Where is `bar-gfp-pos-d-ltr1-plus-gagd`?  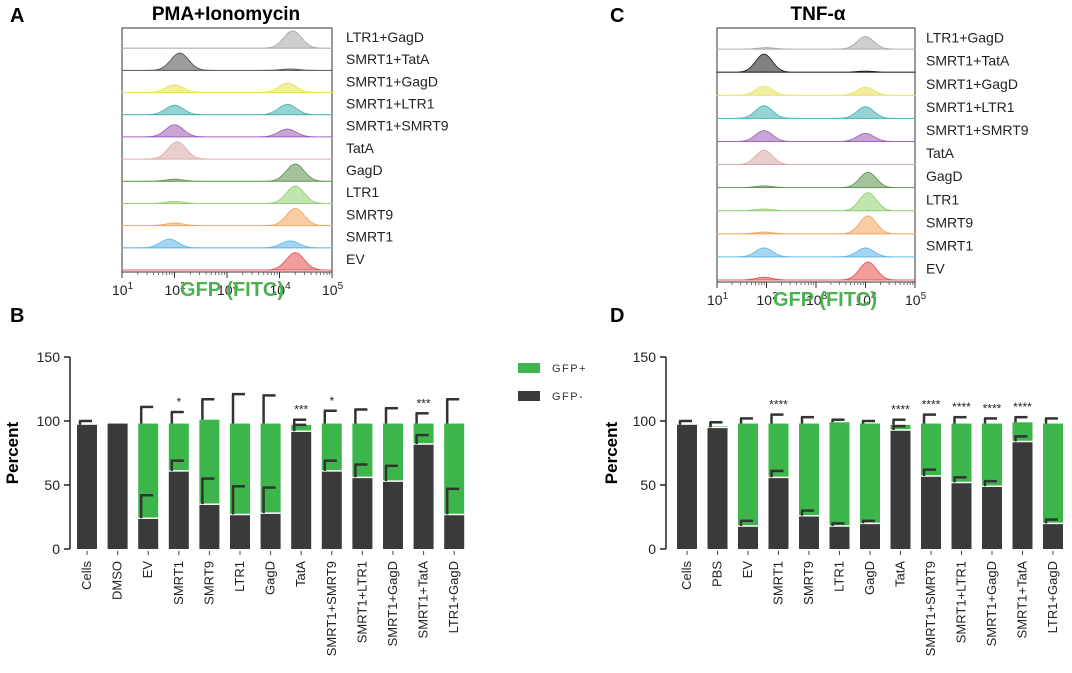 bar-gfp-pos-d-ltr1-plus-gagd is located at coordinates (1053, 473).